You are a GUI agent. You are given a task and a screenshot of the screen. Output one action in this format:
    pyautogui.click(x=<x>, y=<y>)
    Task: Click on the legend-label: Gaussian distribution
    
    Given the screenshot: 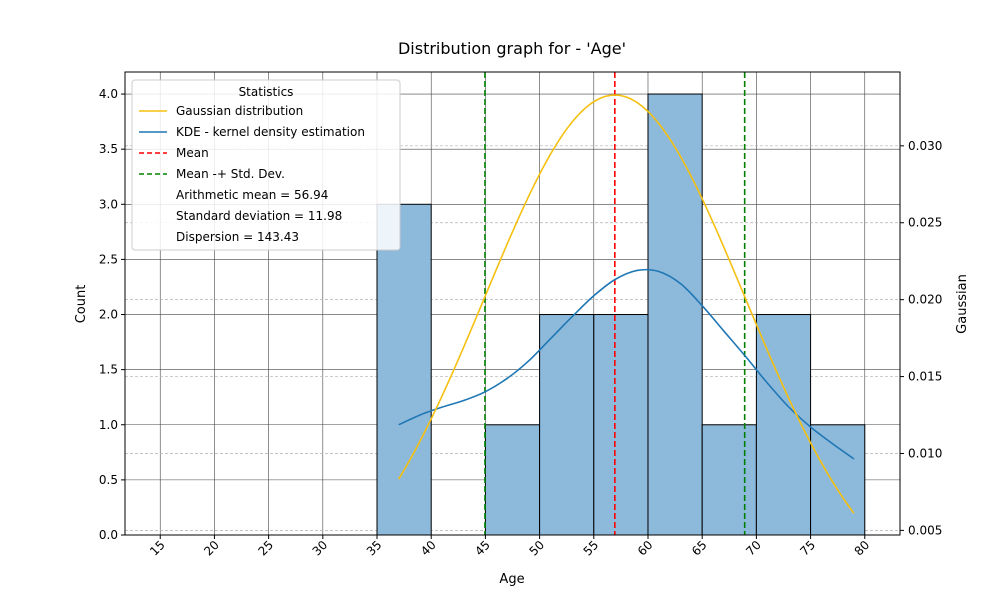 What is the action you would take?
    pyautogui.click(x=239, y=111)
    